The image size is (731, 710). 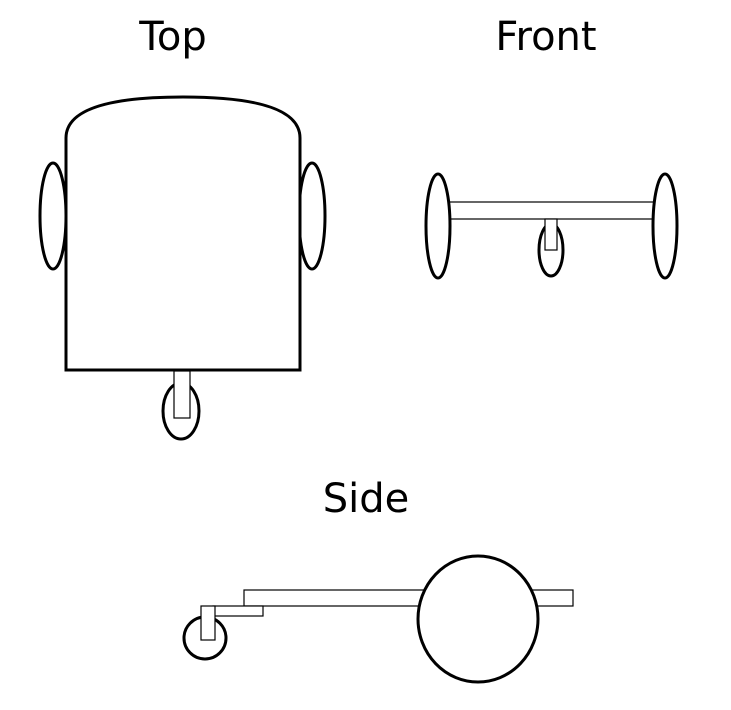 What do you see at coordinates (172, 37) in the screenshot?
I see `top-view-title: Top` at bounding box center [172, 37].